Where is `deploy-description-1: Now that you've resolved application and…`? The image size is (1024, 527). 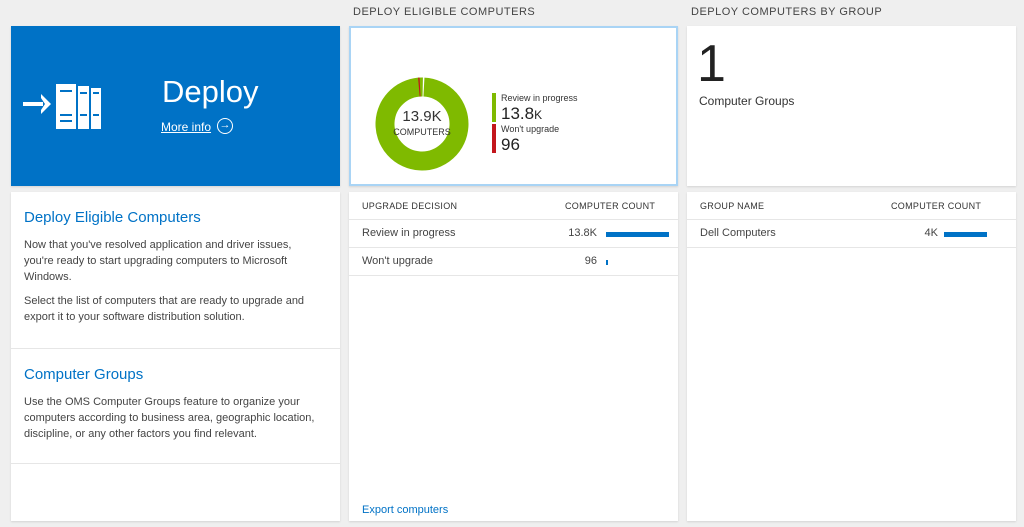 deploy-description-1: Now that you've resolved application and… is located at coordinates (158, 261).